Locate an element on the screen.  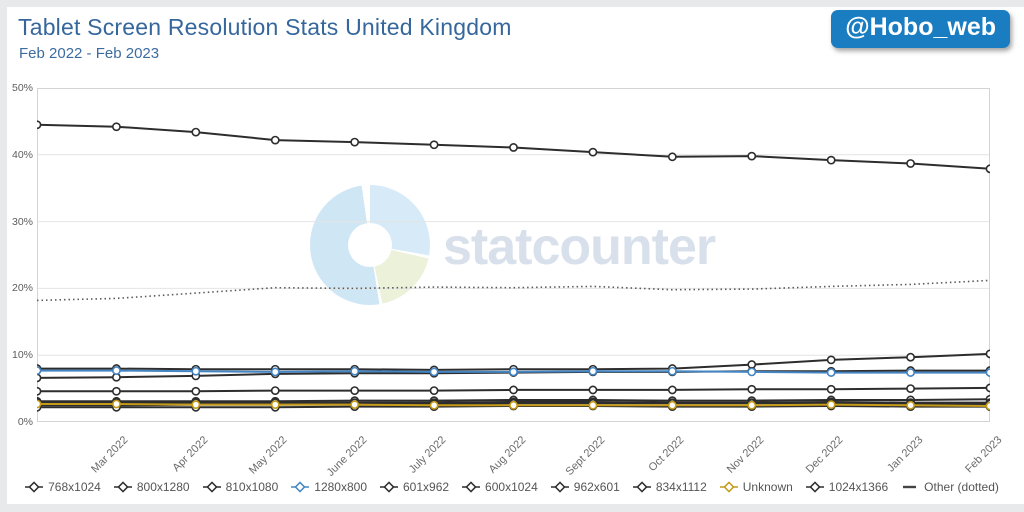
data-point-601x962-Nov-2022 is located at coordinates (752, 389).